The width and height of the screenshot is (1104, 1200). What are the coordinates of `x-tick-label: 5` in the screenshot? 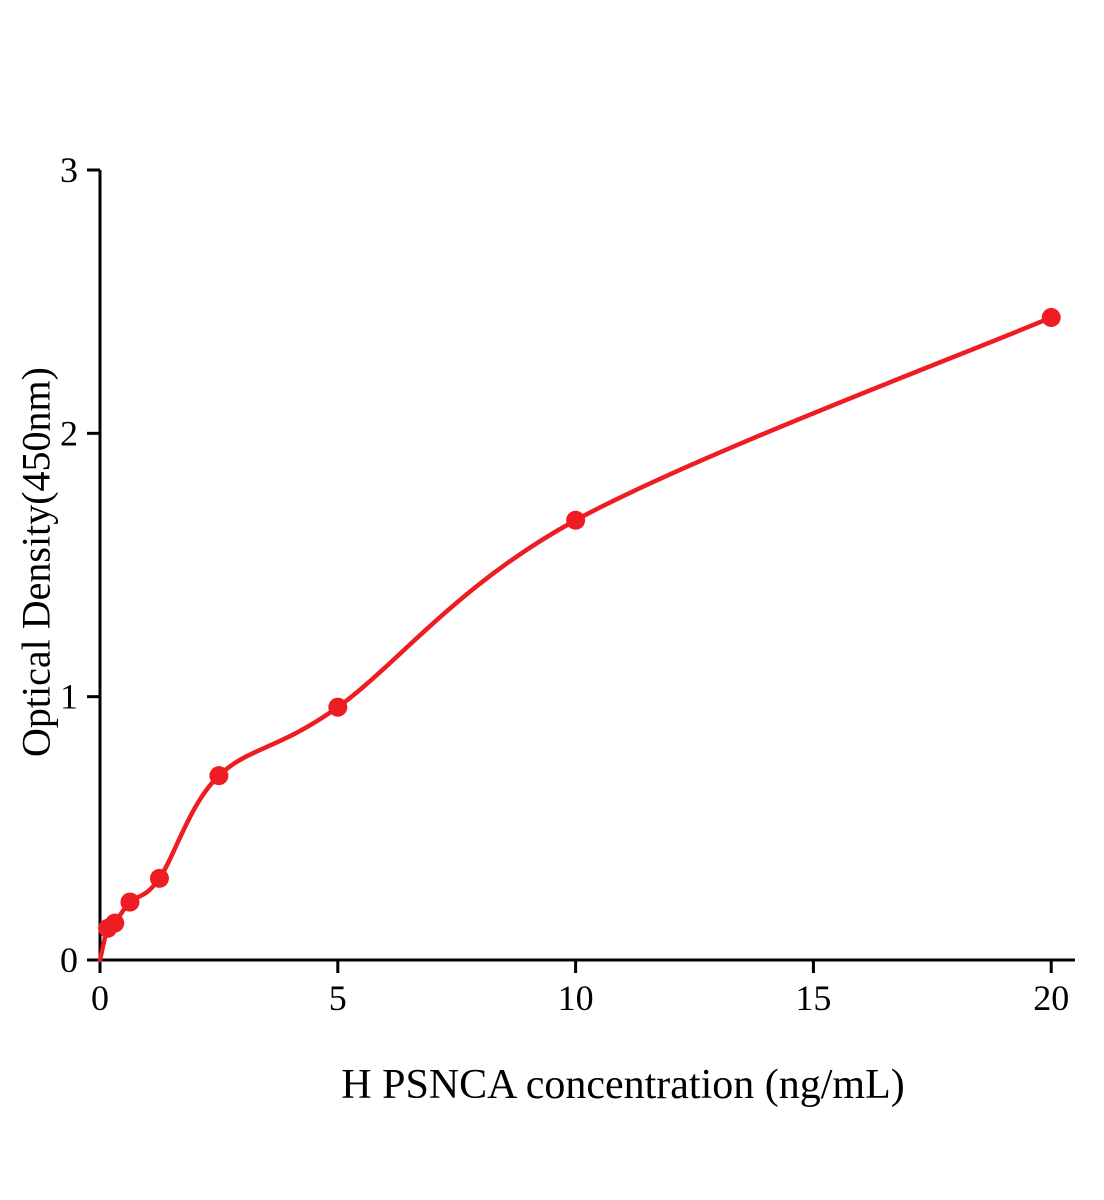 It's located at (338, 998).